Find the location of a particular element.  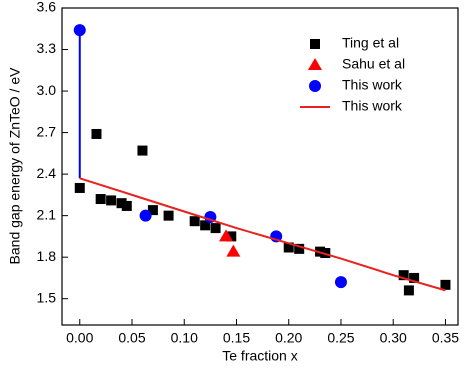

y-tick-label: 2.7 is located at coordinates (47, 131).